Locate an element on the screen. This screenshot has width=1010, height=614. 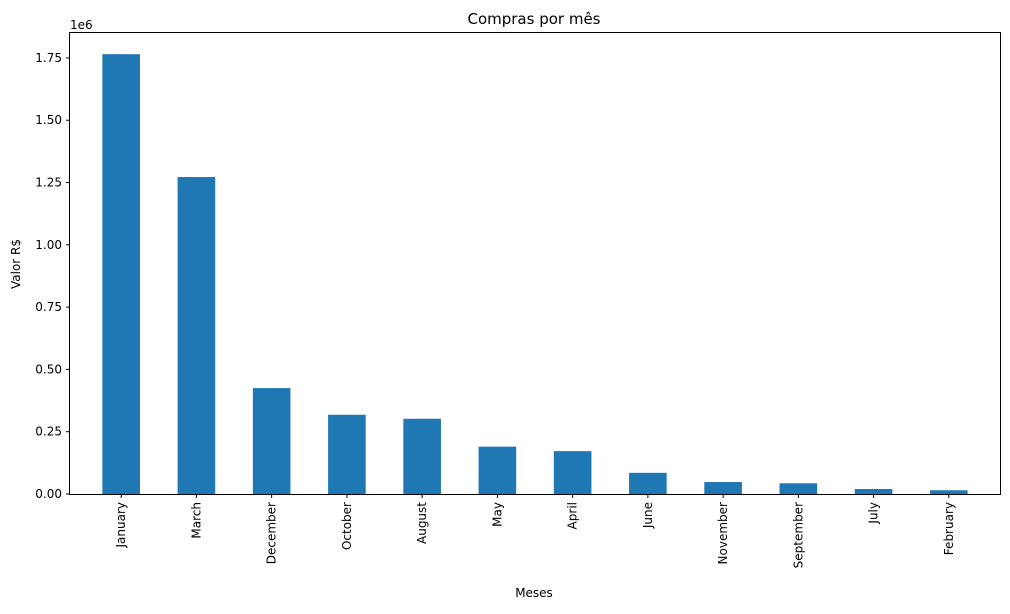
y-tick-label: 1.75 is located at coordinates (48, 58).